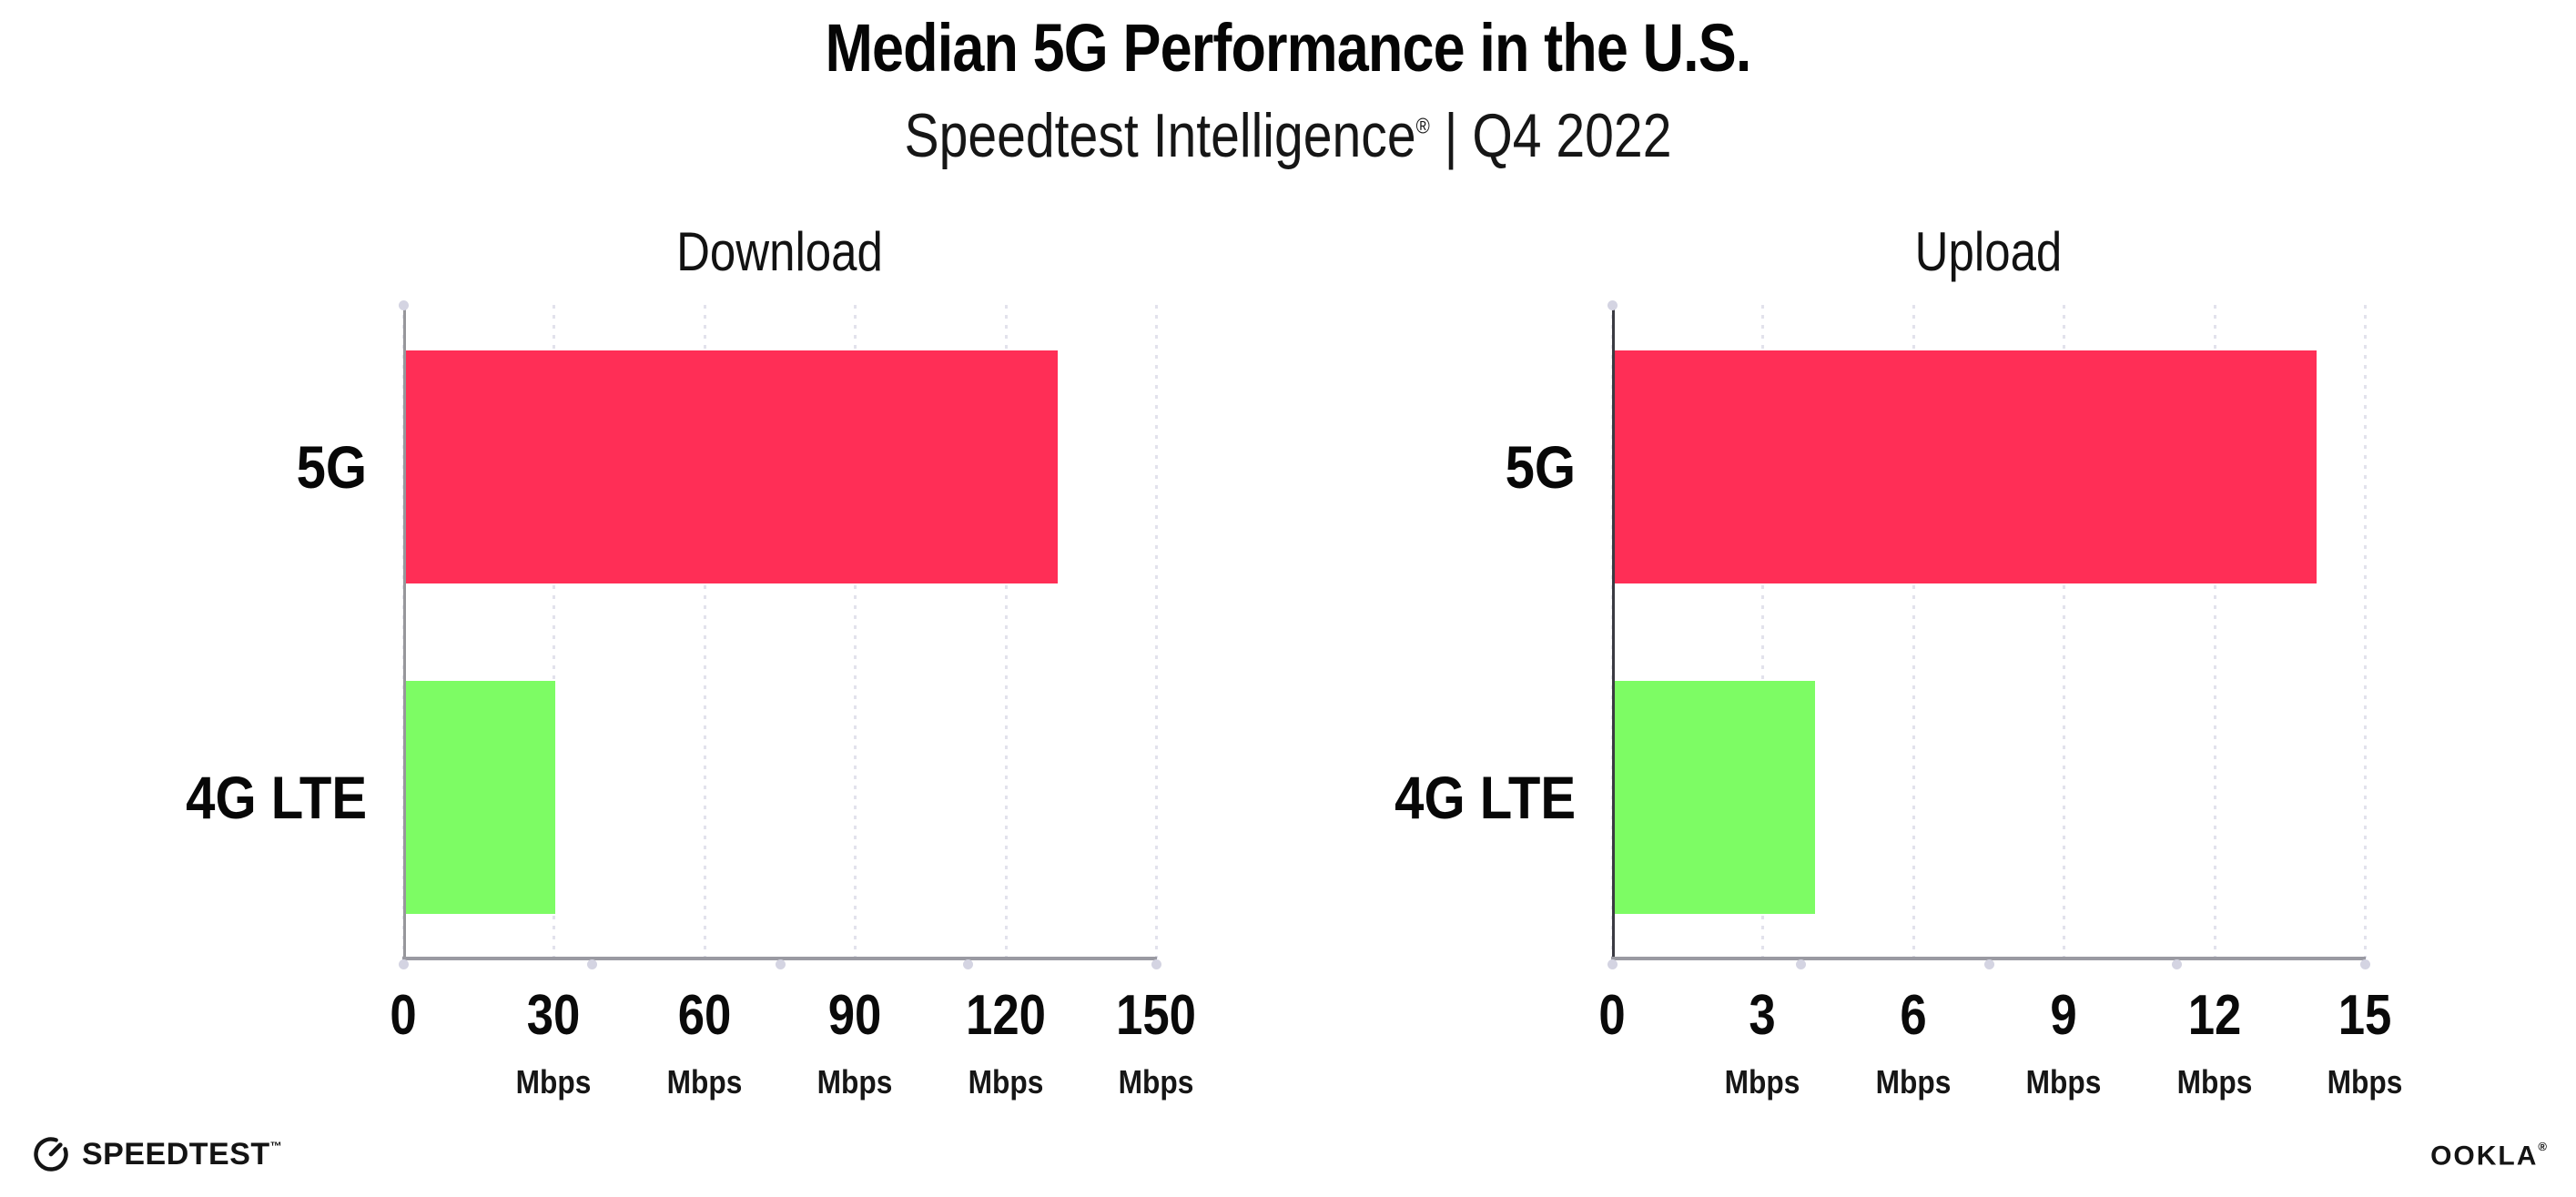 Image resolution: width=2576 pixels, height=1197 pixels. Describe the element at coordinates (276, 798) in the screenshot. I see `download-category-label-4g-lte: 4G LTE` at that location.